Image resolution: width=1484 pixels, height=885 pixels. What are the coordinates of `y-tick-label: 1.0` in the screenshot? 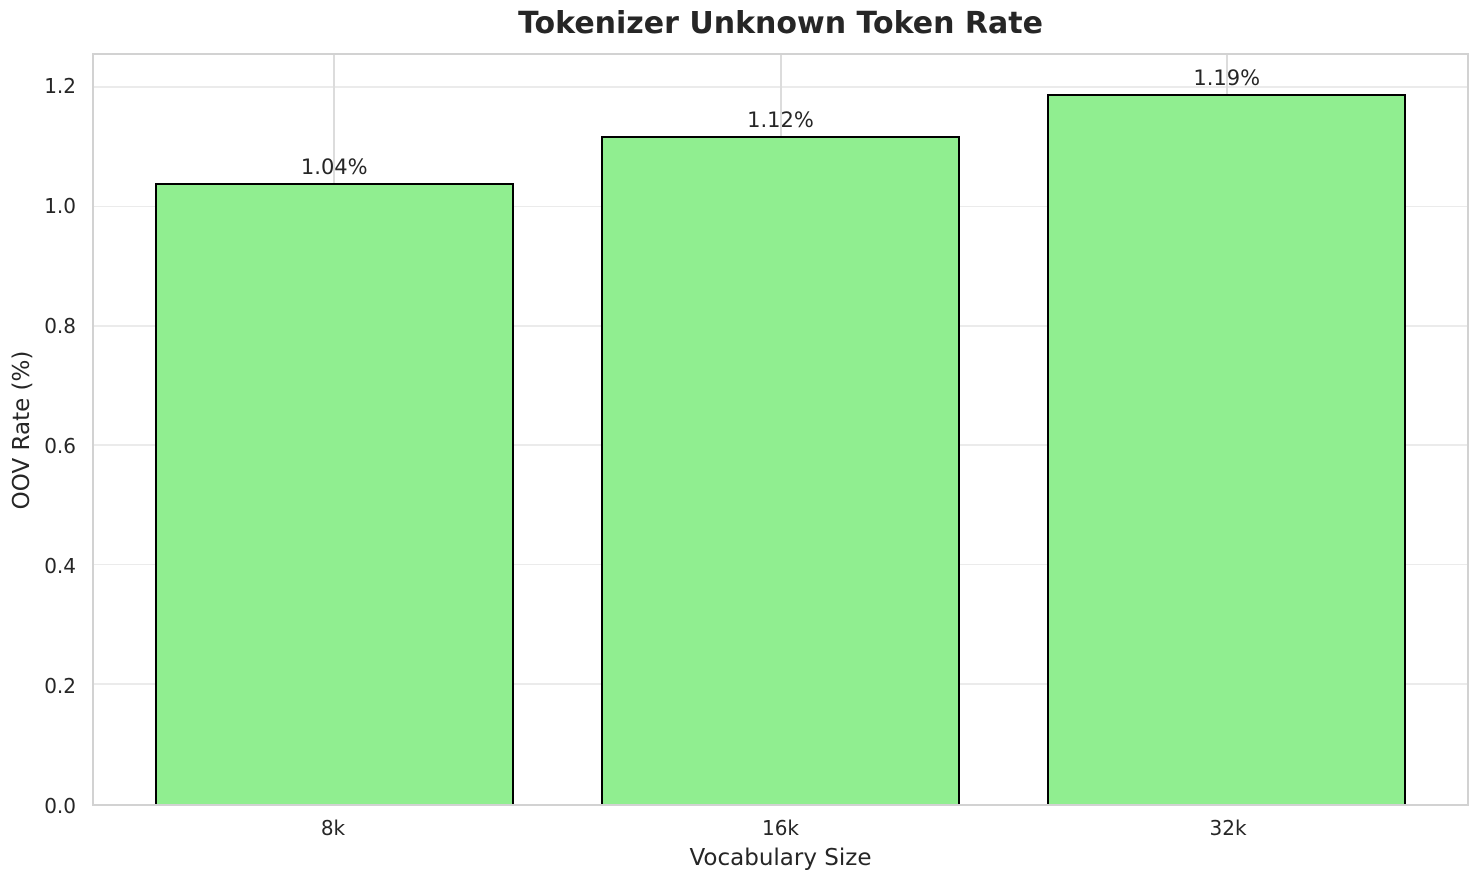 It's located at (60, 206).